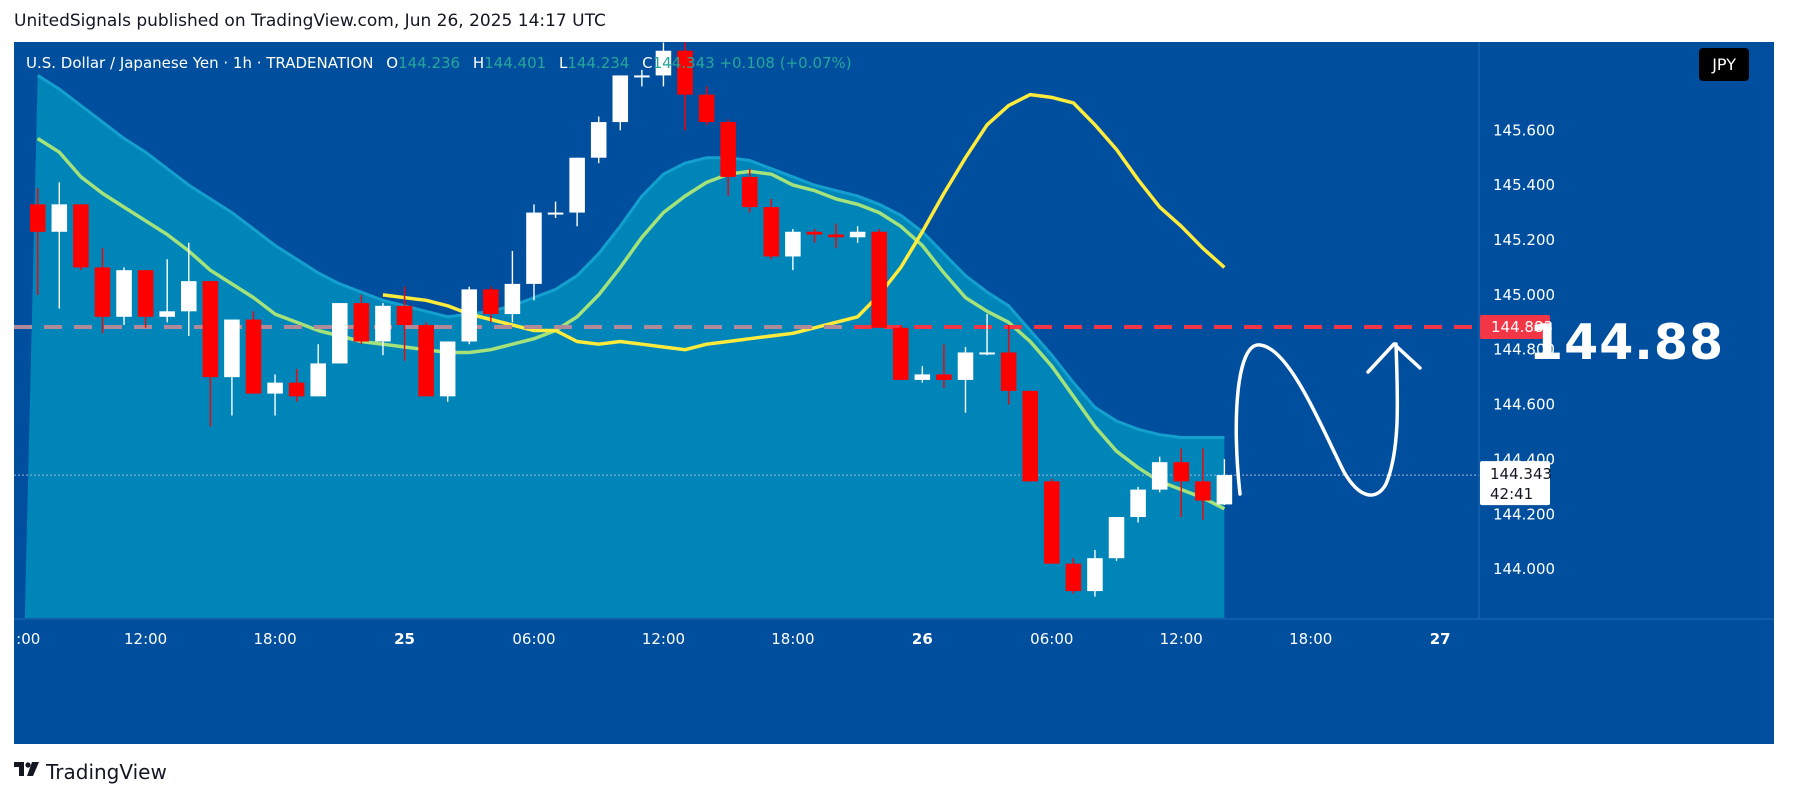 The height and width of the screenshot is (799, 1793). I want to click on tradingview-logo-icon, so click(27, 772).